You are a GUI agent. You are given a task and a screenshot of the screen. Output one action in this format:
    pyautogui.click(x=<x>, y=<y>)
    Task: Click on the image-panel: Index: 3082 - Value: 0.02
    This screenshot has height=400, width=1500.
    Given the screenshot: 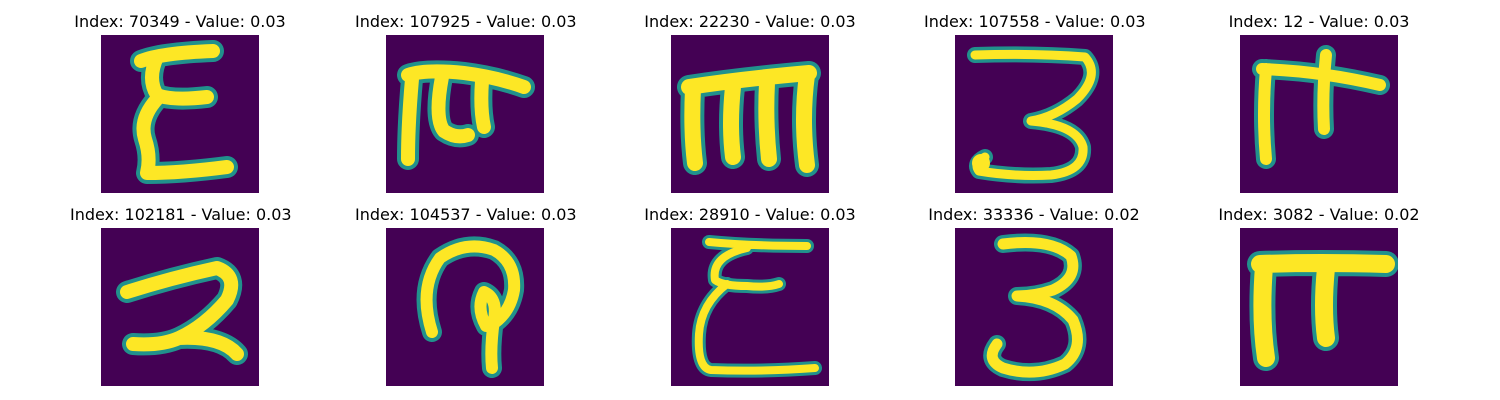 What is the action you would take?
    pyautogui.click(x=1319, y=297)
    